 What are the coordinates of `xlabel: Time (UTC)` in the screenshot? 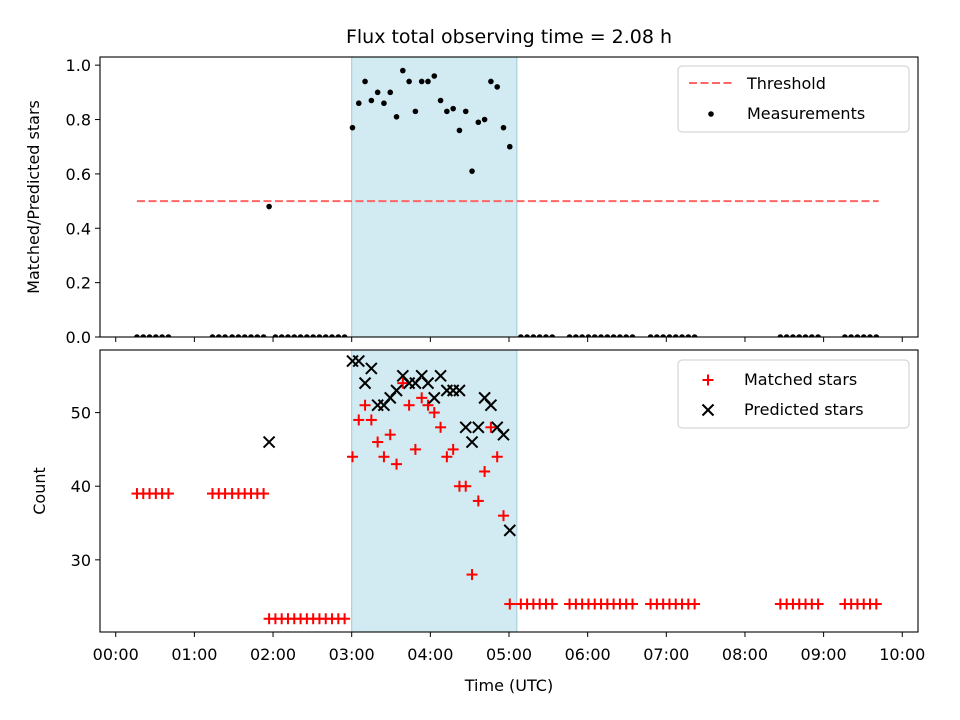 It's located at (508, 685).